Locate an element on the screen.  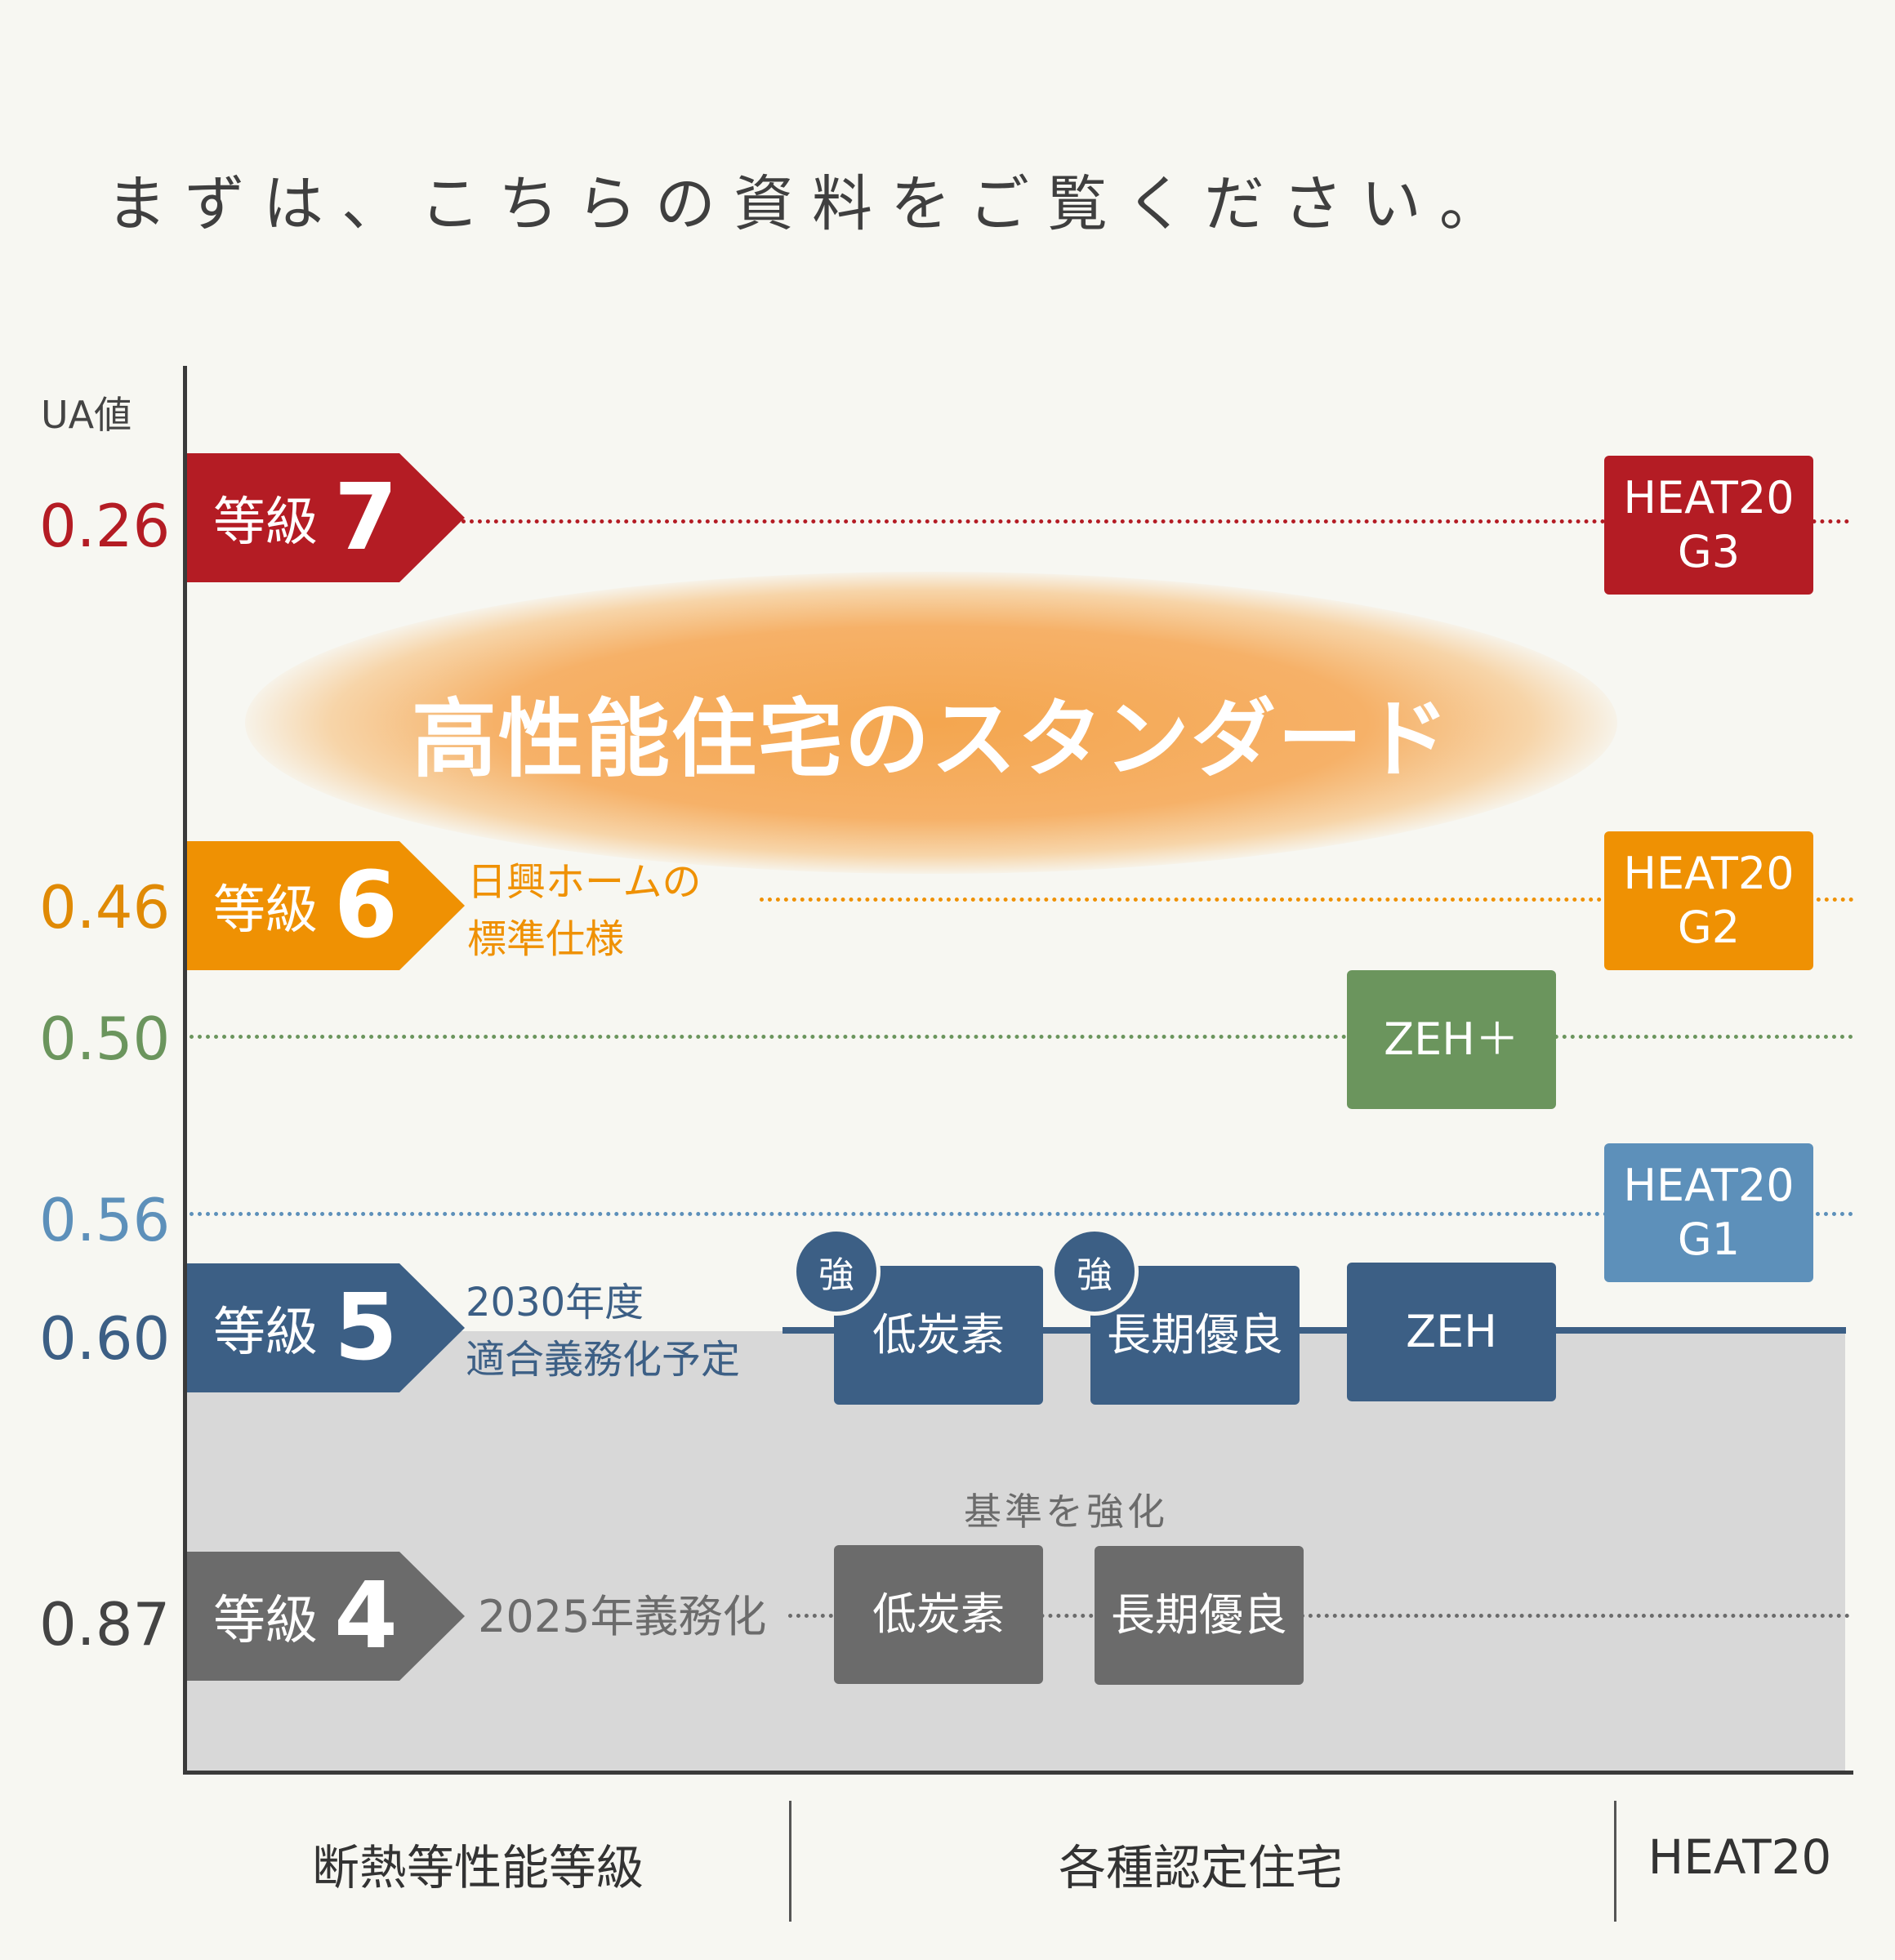
ua-value-060: 0.60 is located at coordinates (105, 1338).